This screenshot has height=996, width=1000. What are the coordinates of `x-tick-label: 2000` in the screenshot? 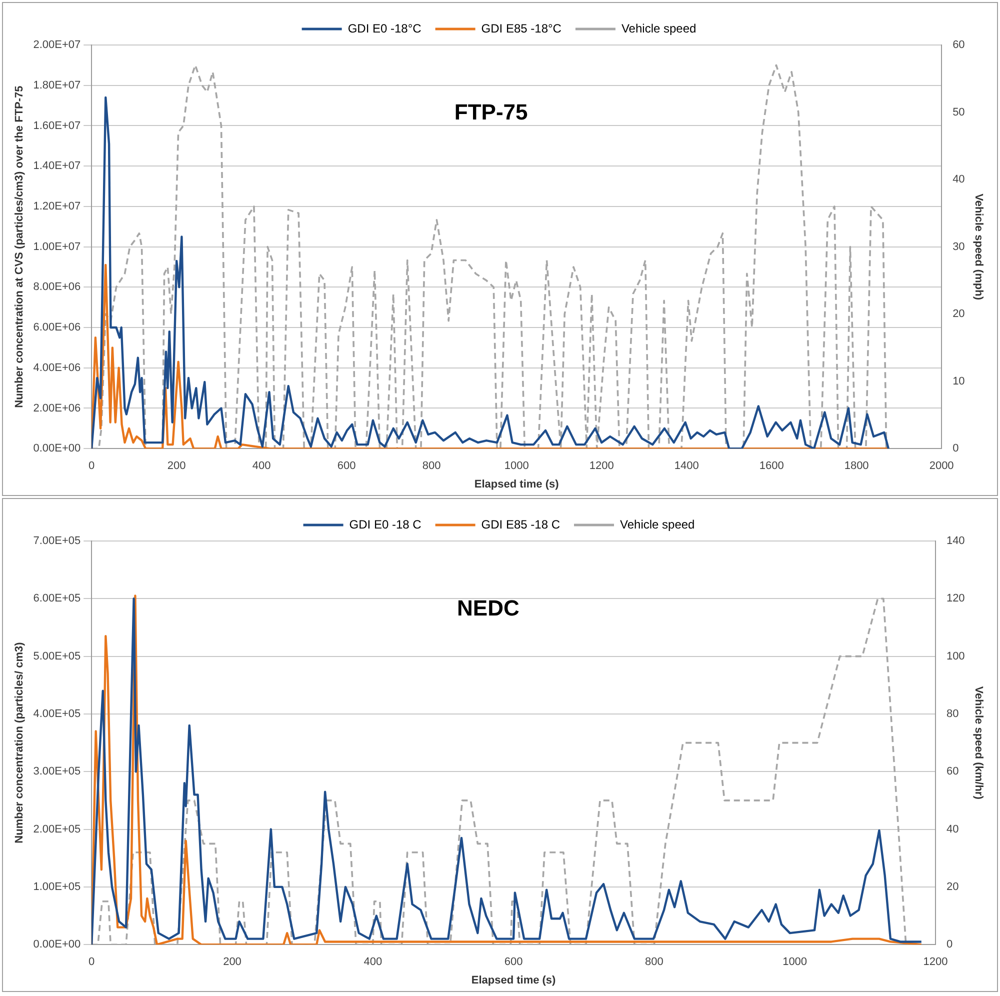 It's located at (941, 466).